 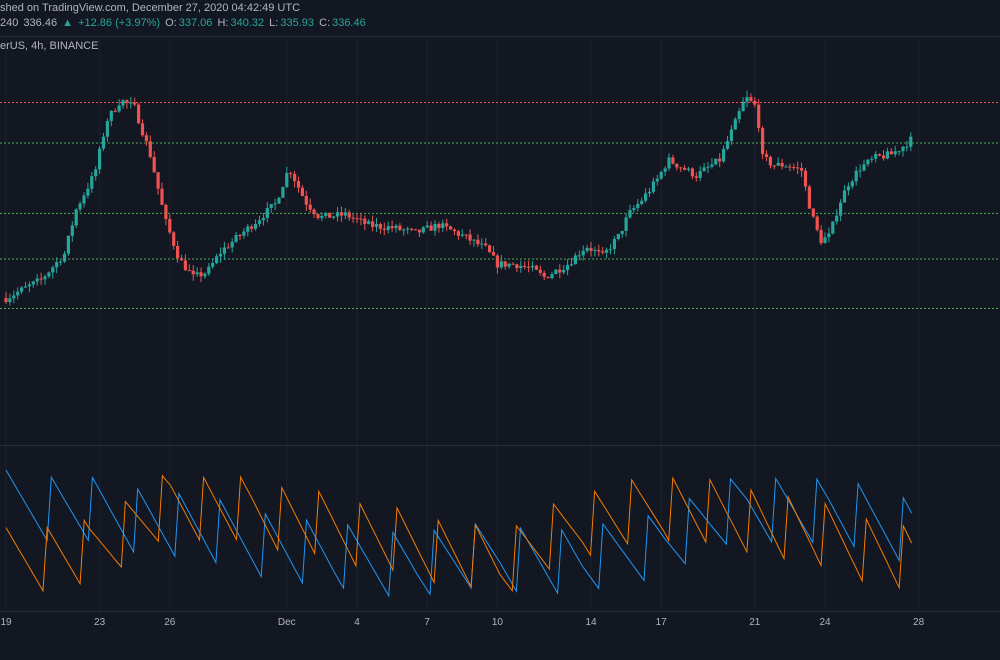 I want to click on time-axis-label: 28, so click(x=919, y=622).